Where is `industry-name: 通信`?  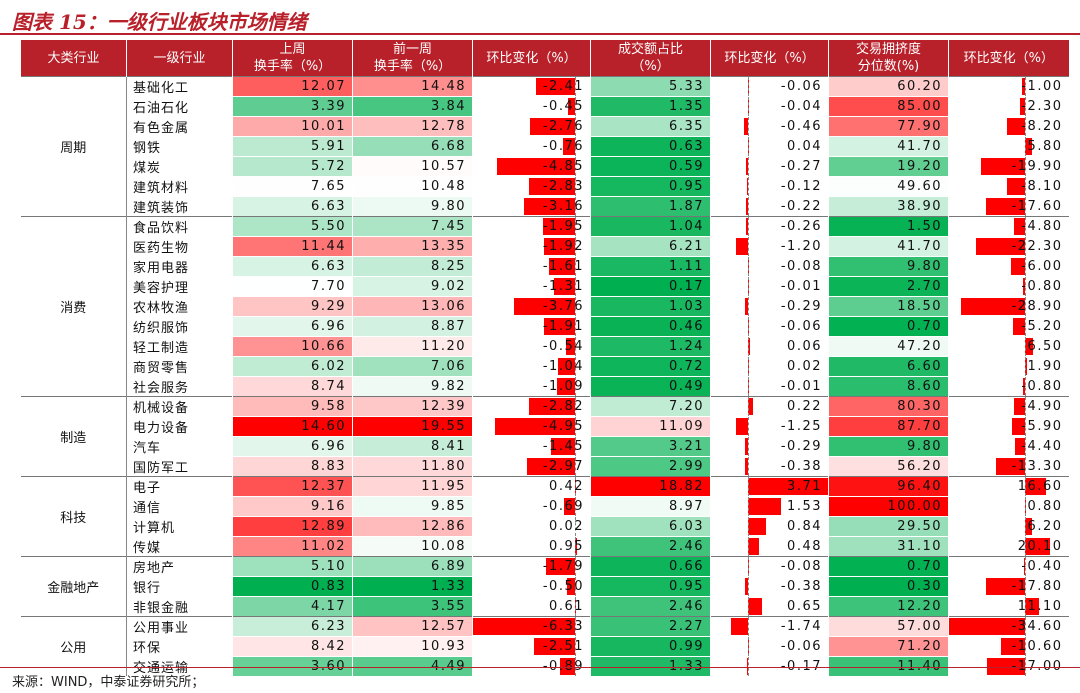
industry-name: 通信 is located at coordinates (179, 506).